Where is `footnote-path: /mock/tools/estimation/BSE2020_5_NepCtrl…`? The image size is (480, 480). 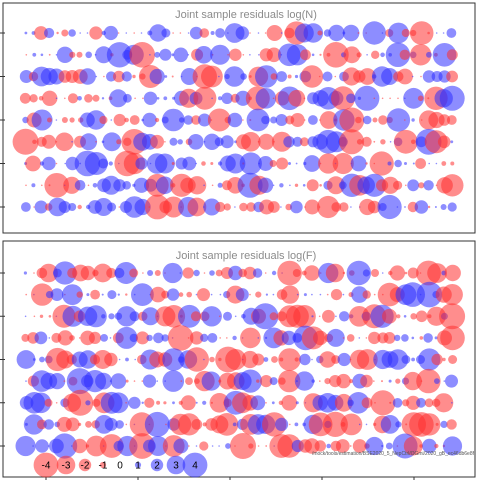
footnote-path: /mock/tools/estimation/BSE2020_5_NepCtrl… is located at coordinates (393, 454).